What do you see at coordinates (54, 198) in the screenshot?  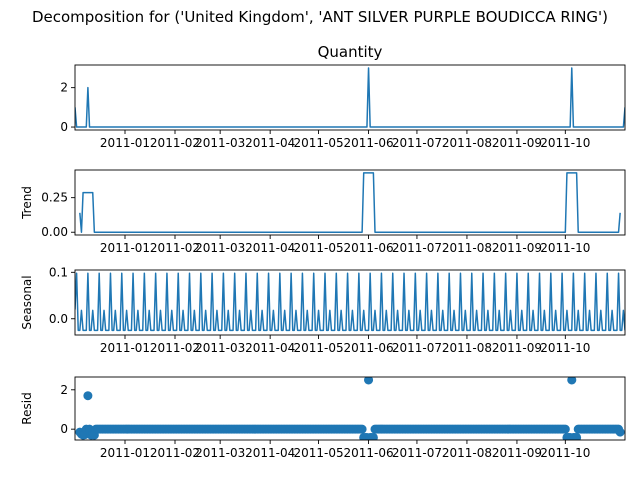 I see `y-tick-label: 0.25` at bounding box center [54, 198].